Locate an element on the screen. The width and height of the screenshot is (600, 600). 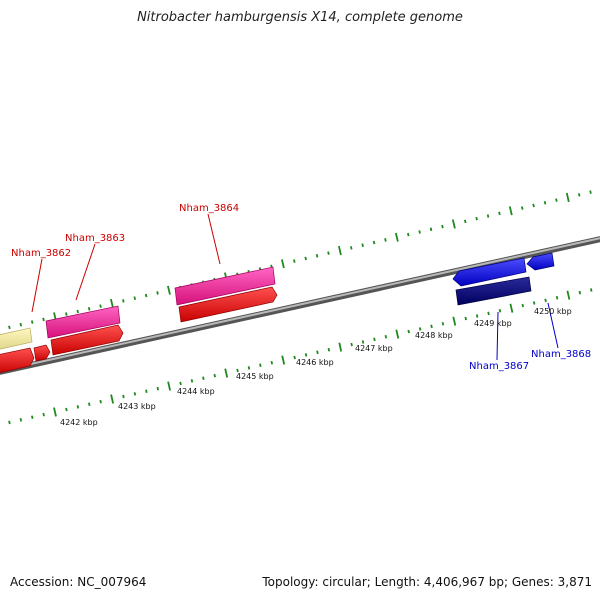
leader-nham3868 is located at coordinates (553, 325).